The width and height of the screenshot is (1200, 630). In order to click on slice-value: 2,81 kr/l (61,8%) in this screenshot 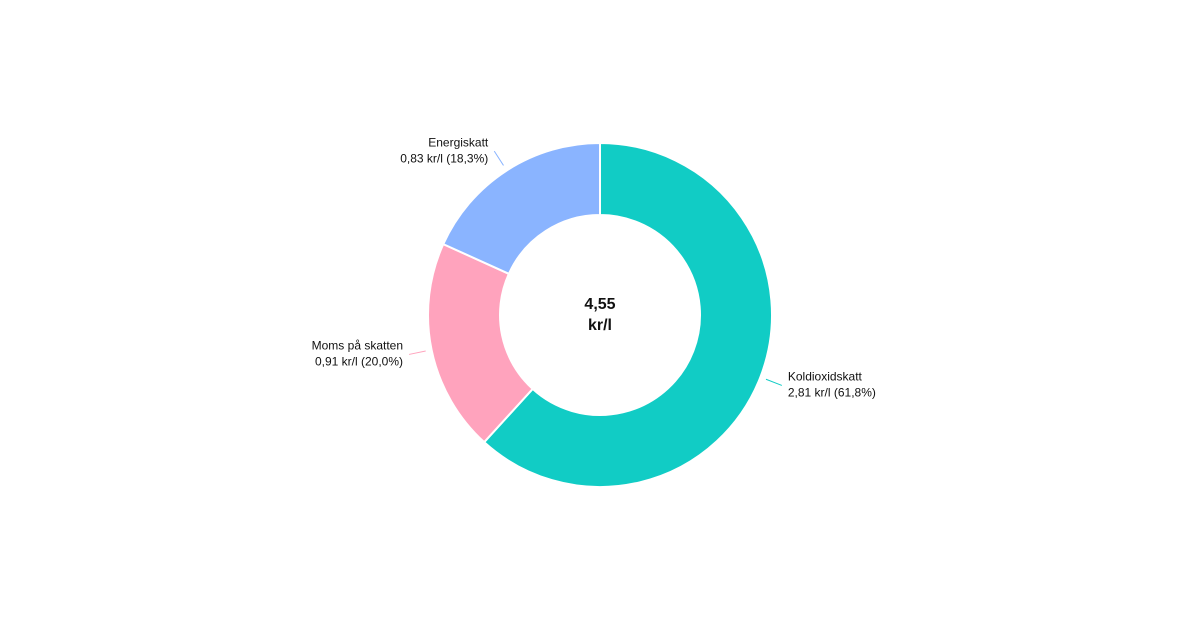, I will do `click(832, 393)`.